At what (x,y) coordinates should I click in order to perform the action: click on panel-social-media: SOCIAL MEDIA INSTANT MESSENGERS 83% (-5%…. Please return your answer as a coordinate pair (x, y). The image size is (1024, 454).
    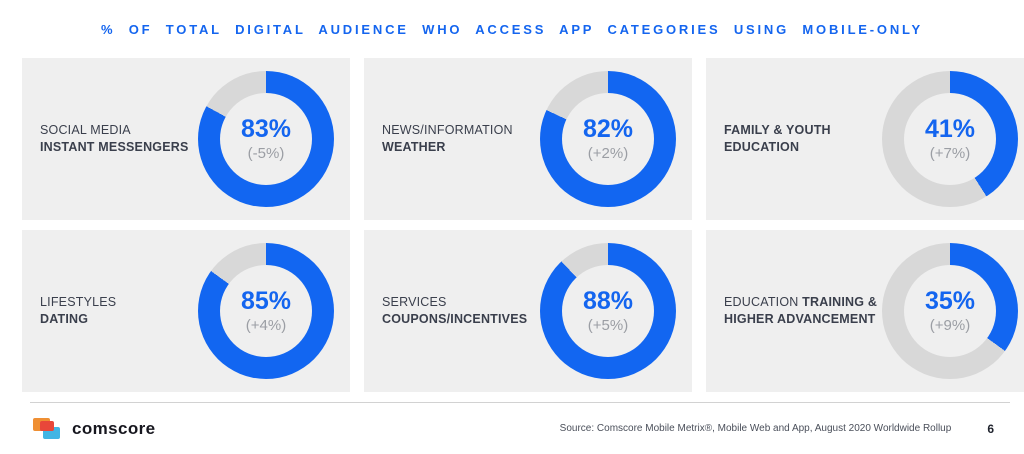
    Looking at the image, I should click on (186, 139).